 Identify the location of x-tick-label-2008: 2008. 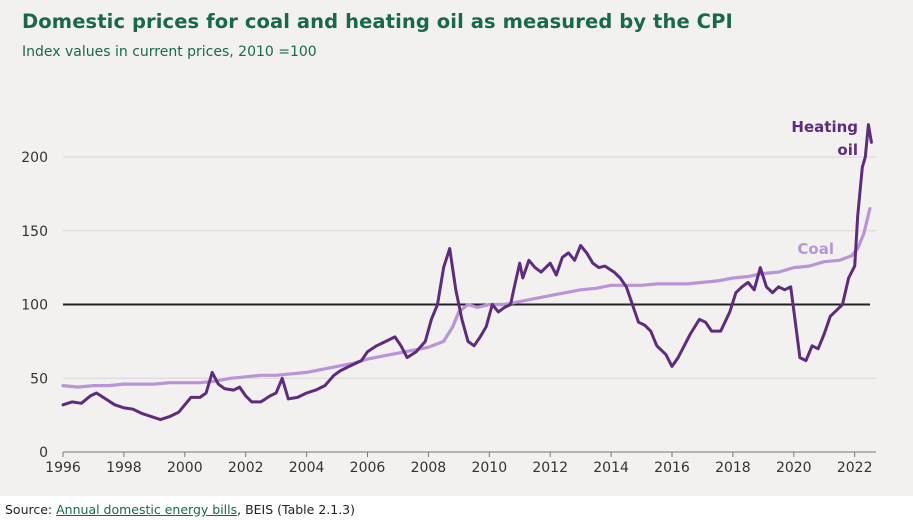
(429, 468).